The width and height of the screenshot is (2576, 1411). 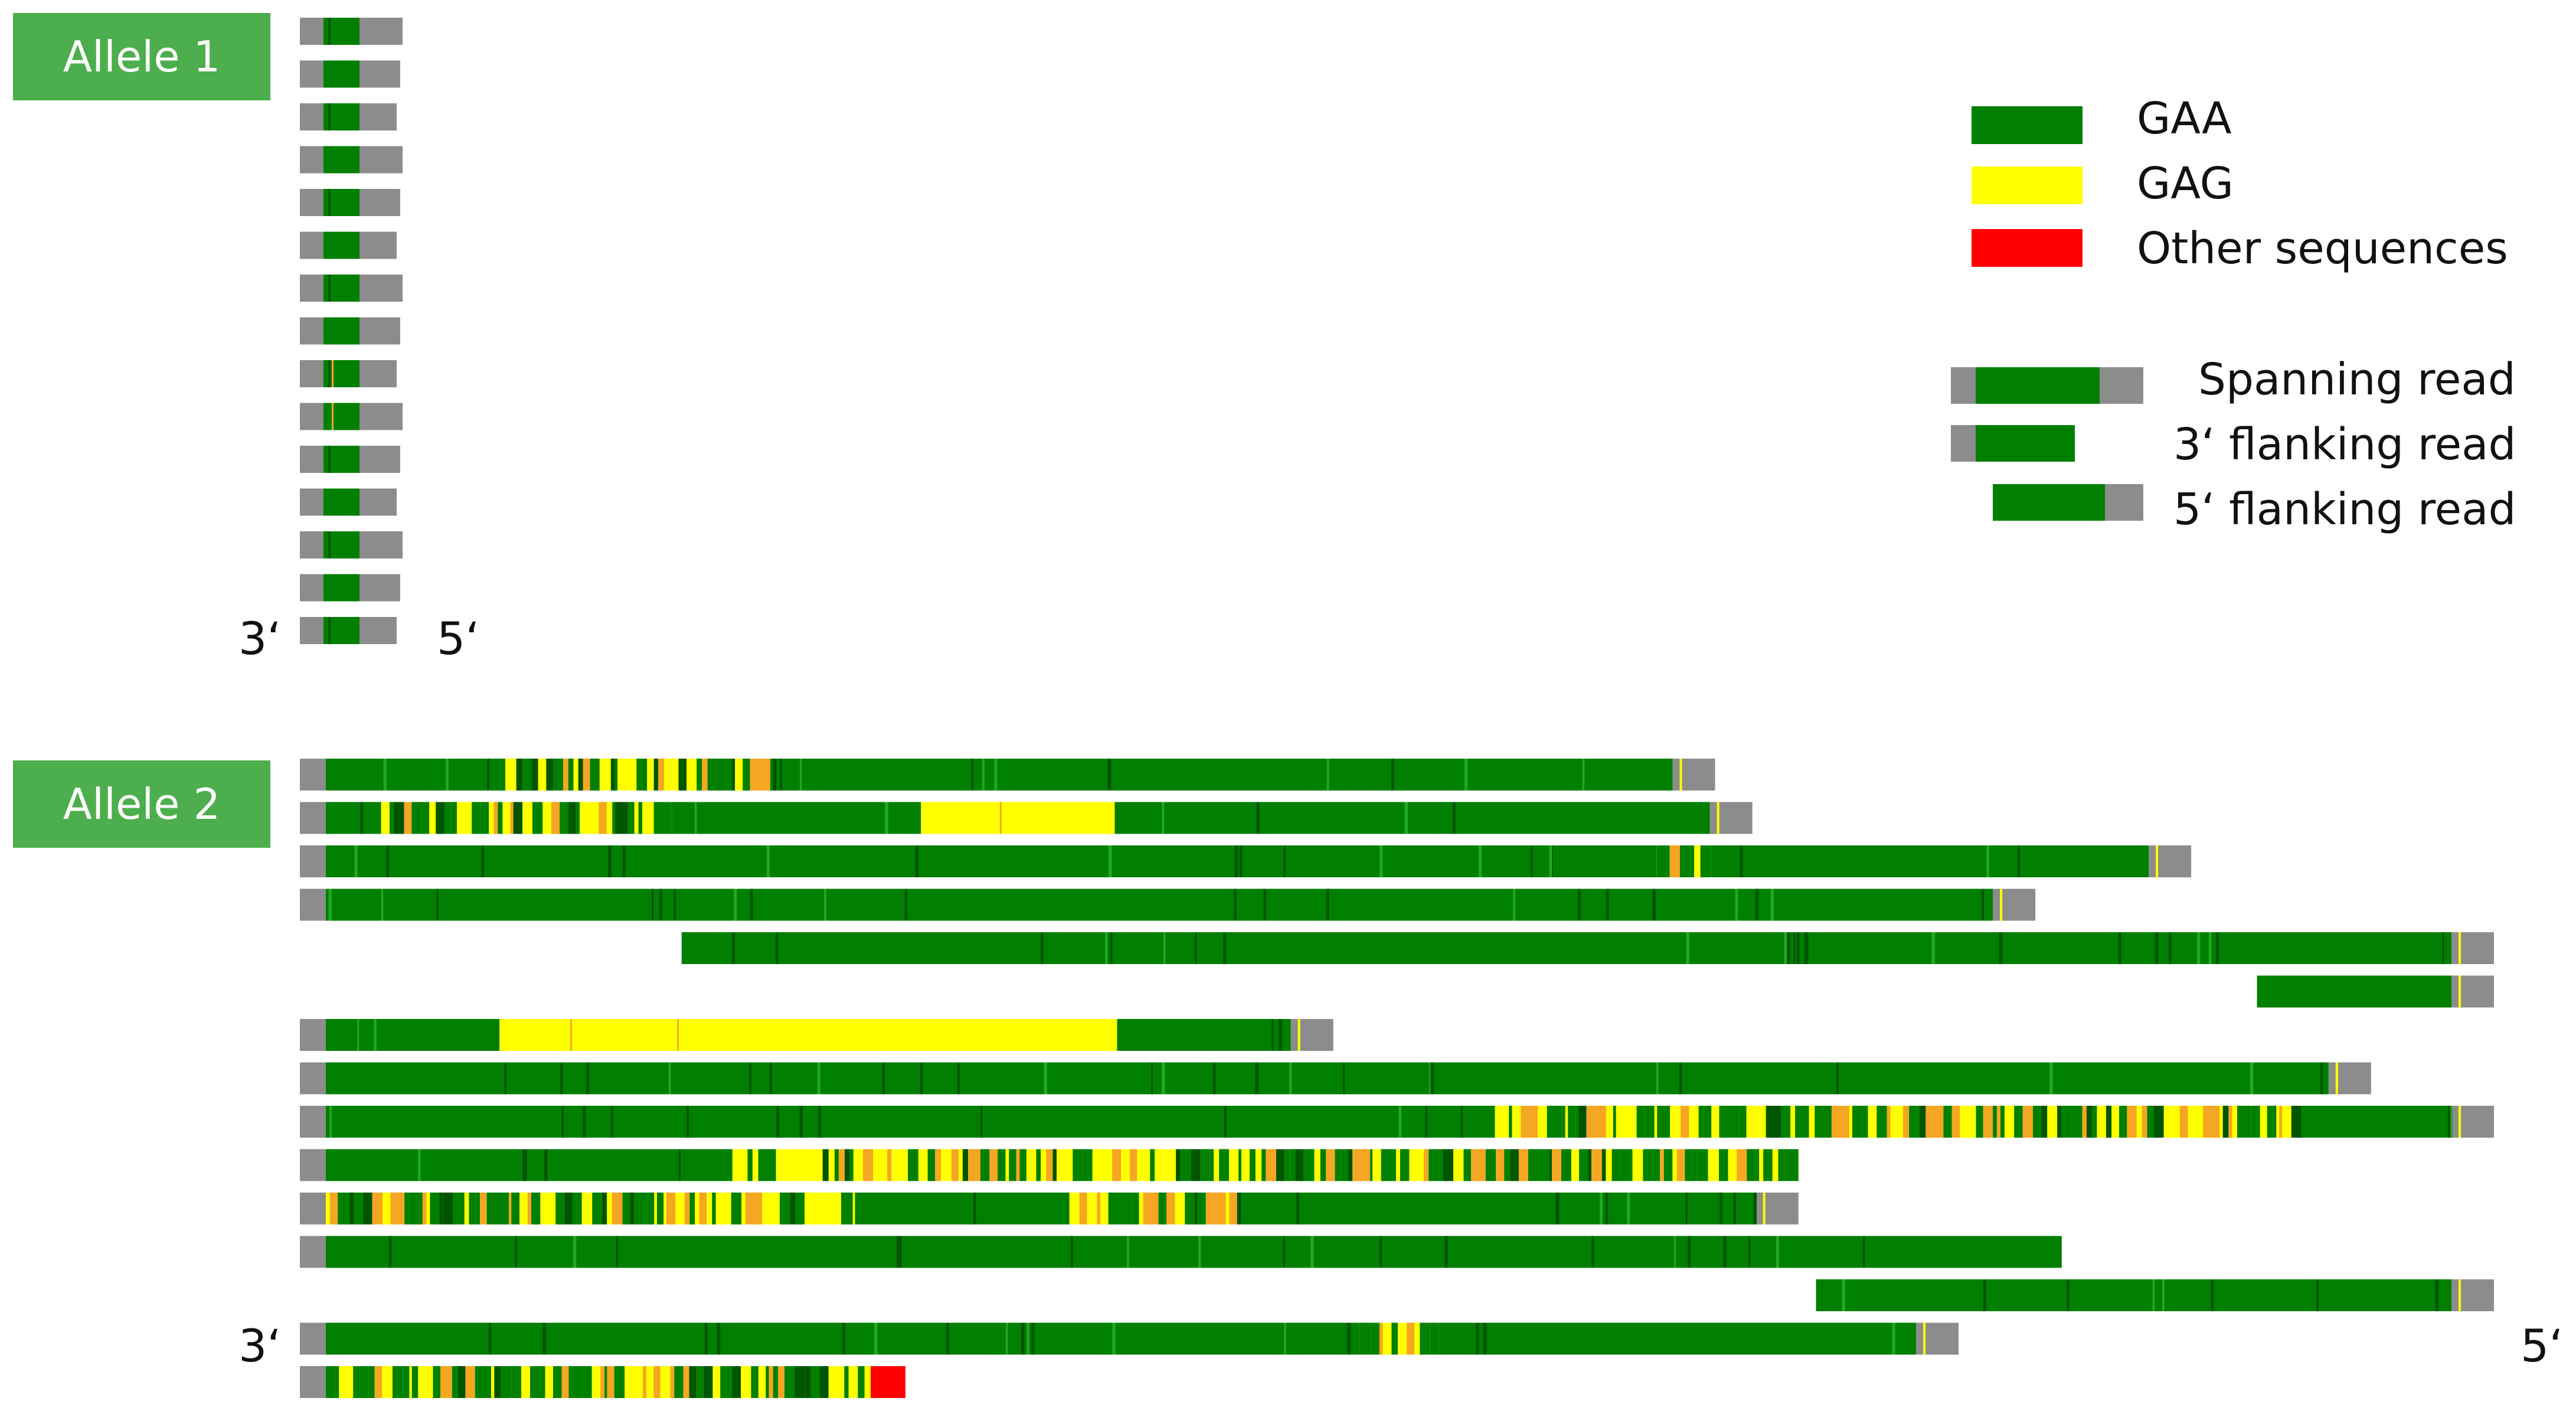 What do you see at coordinates (375, 1035) in the screenshot?
I see `allele2-read-7-gaa-tick` at bounding box center [375, 1035].